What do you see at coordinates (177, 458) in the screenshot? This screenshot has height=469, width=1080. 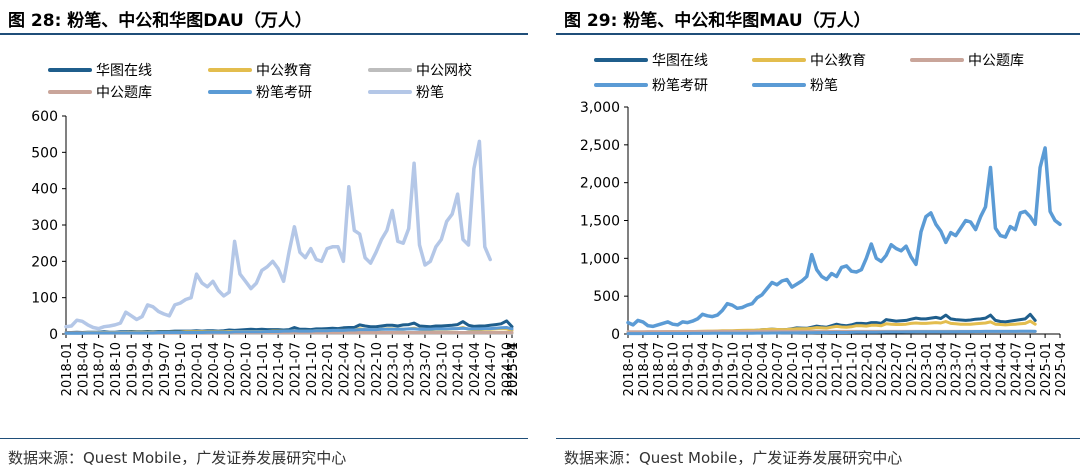 I see `dau-source-note: 数据来源：Quest Mobile，广发证券发展研究中心` at bounding box center [177, 458].